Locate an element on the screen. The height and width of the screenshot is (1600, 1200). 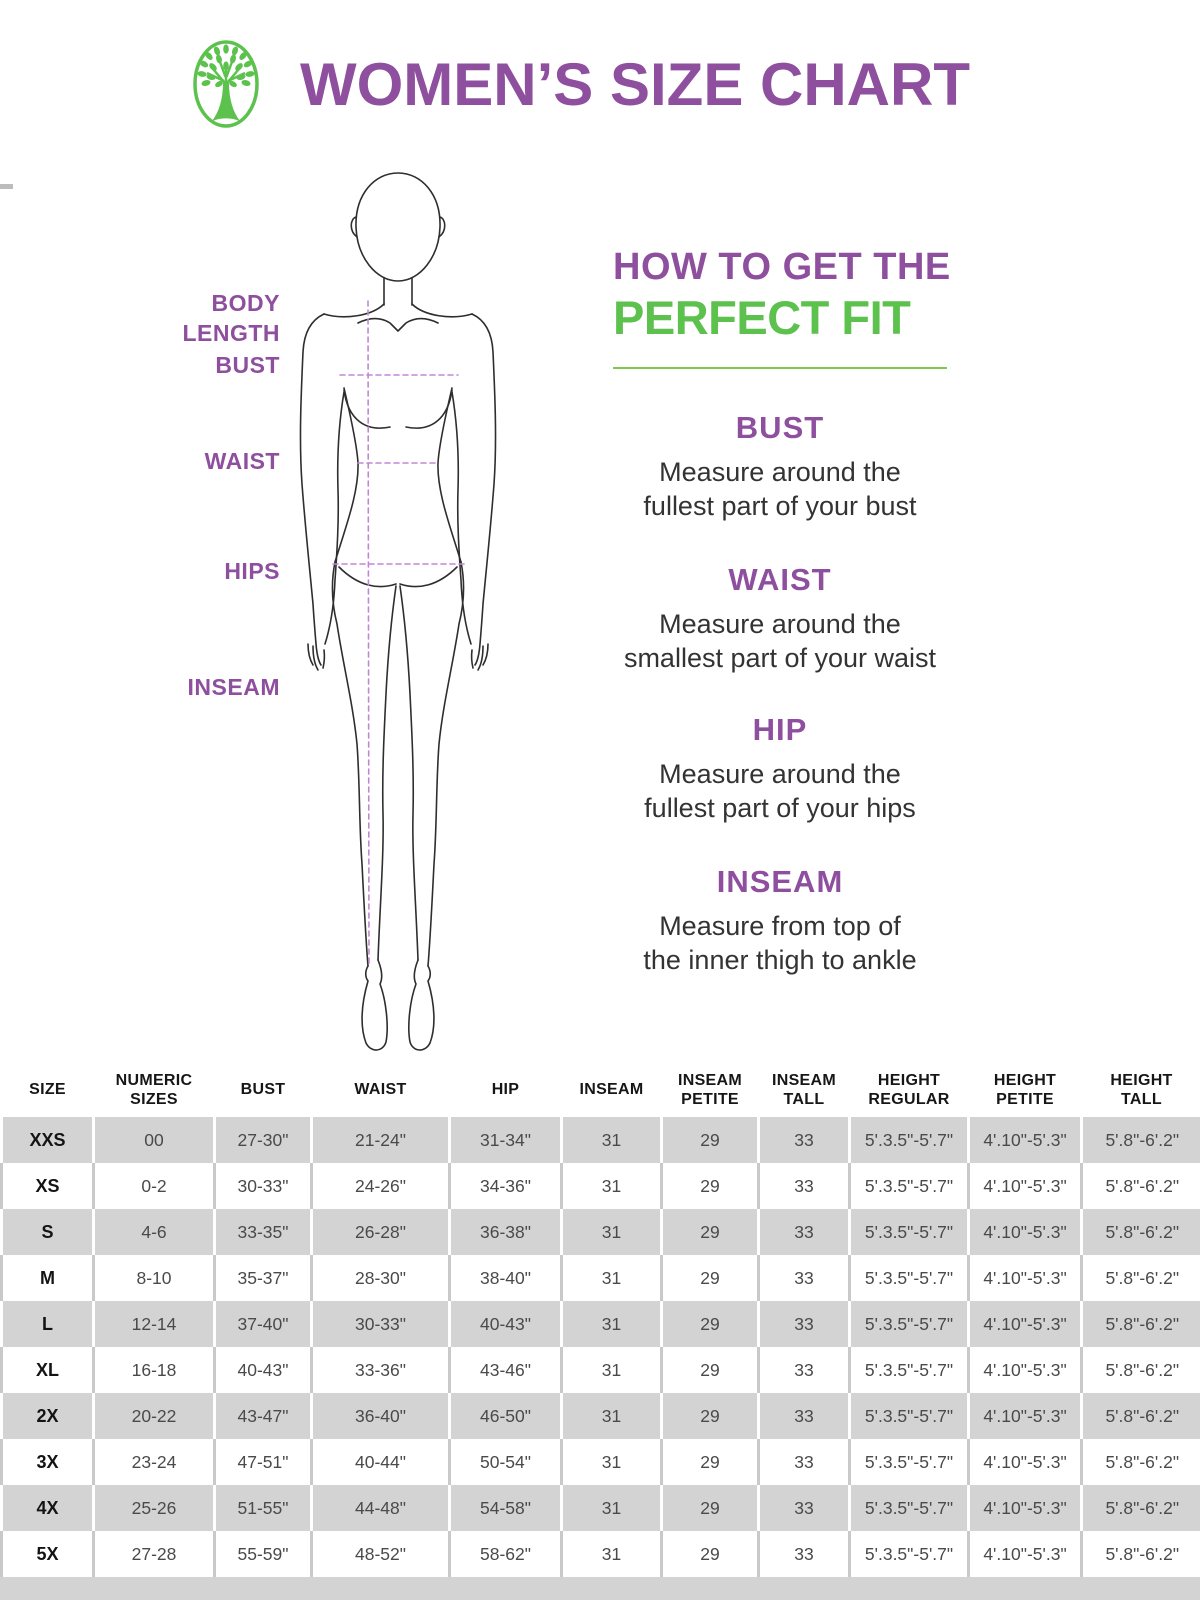
size-cell: S is located at coordinates (47, 1232).